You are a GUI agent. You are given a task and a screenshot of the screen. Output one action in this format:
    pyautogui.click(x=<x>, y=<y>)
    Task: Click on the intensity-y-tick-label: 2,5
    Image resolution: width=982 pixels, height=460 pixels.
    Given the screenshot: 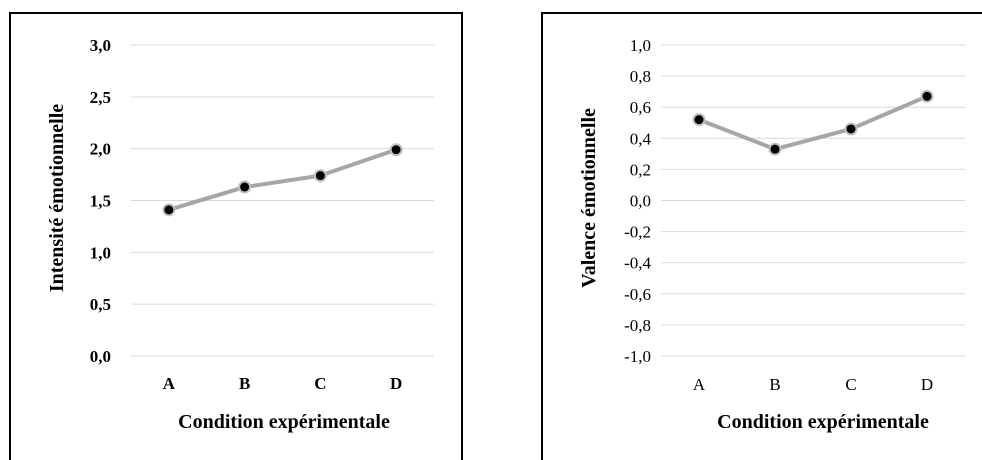 What is the action you would take?
    pyautogui.click(x=100, y=97)
    